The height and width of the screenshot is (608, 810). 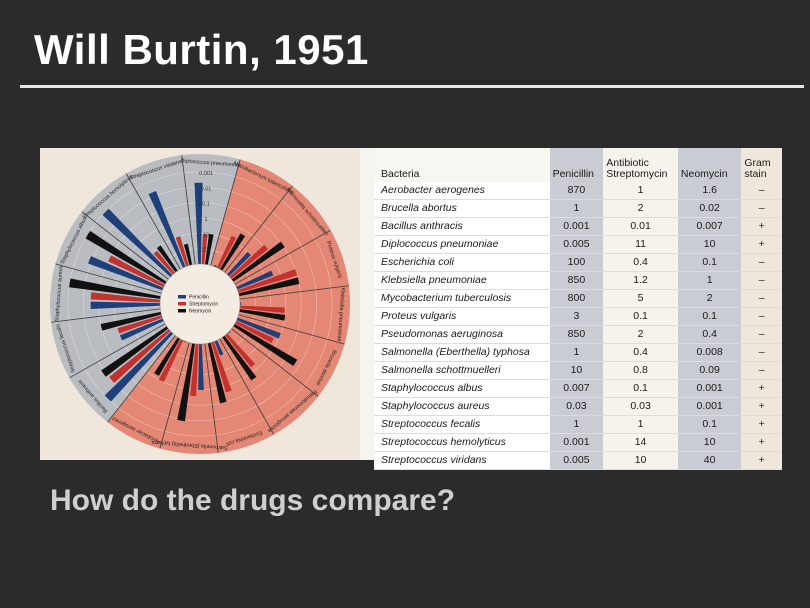 I want to click on header-streptomycin: Antibiotic Streptomycin, so click(x=640, y=165).